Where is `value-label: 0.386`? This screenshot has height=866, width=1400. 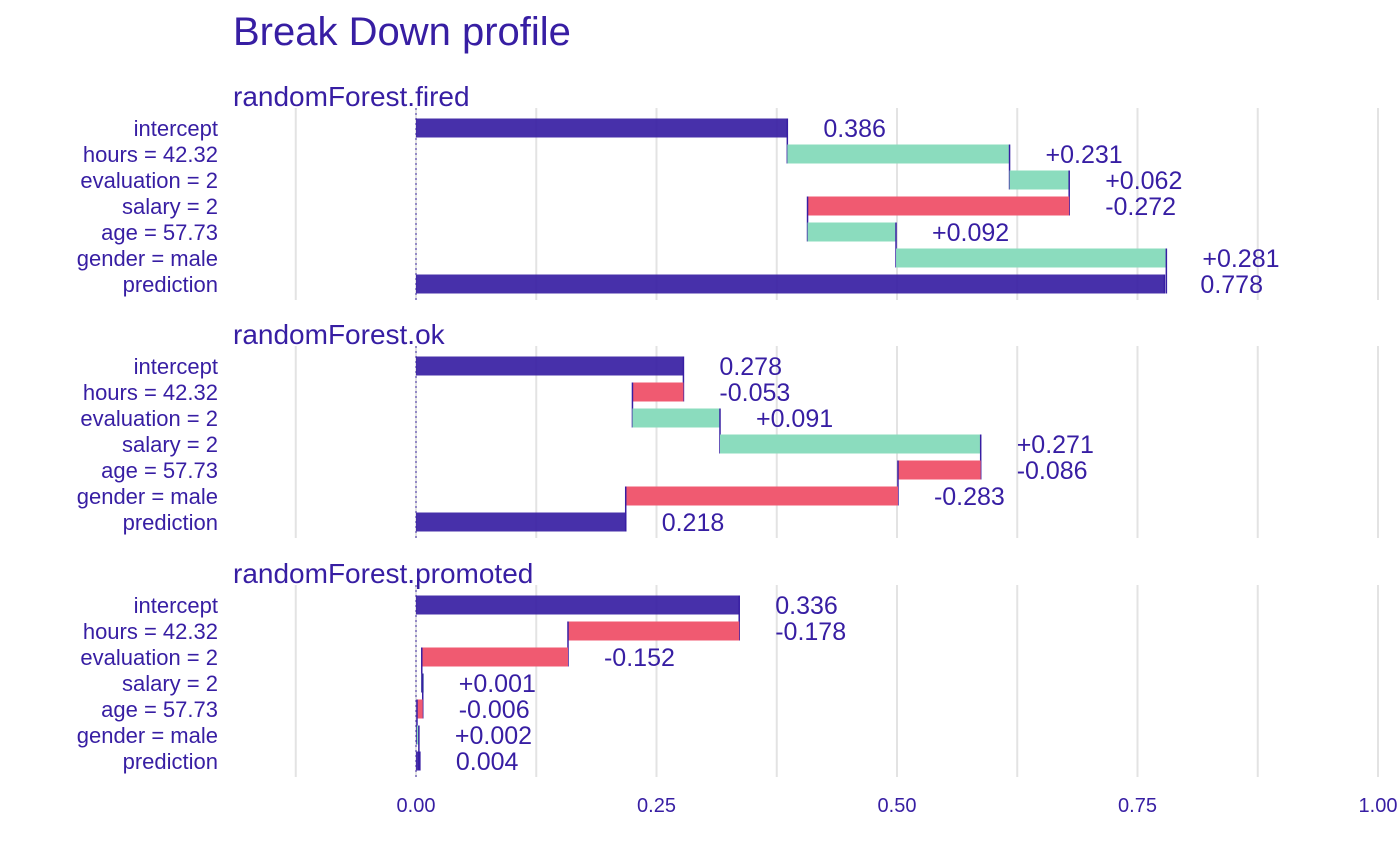 value-label: 0.386 is located at coordinates (854, 129).